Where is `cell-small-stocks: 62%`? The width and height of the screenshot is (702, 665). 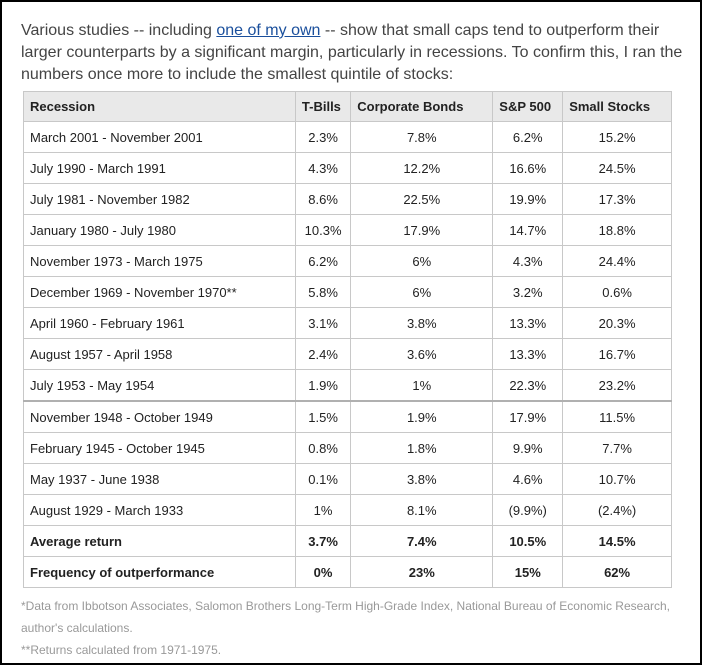
cell-small-stocks: 62% is located at coordinates (617, 572).